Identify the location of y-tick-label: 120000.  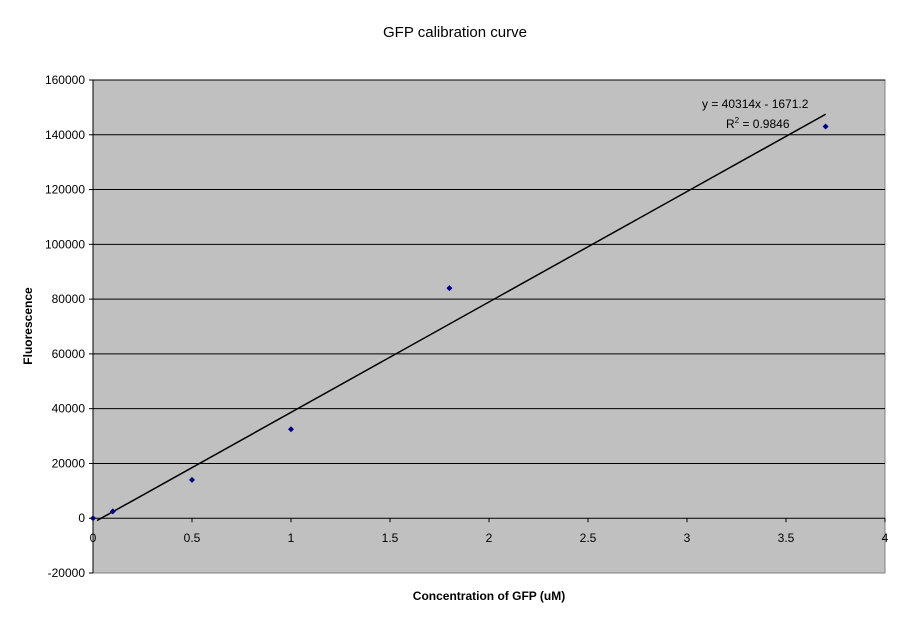
(65, 190).